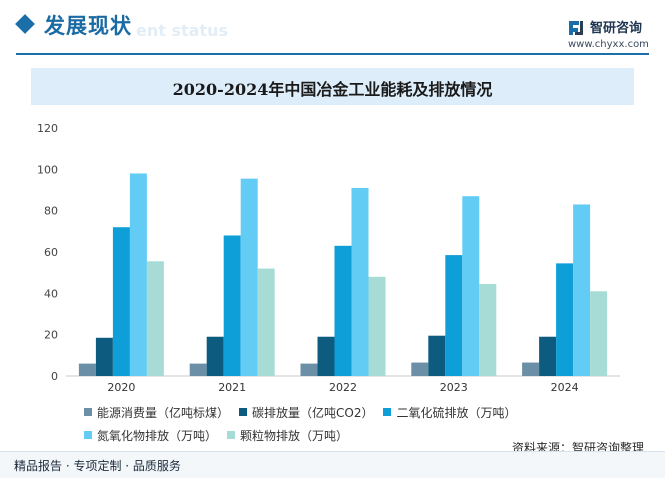  What do you see at coordinates (456, 413) in the screenshot?
I see `legend-label: 二氧化硫排放（万吨）` at bounding box center [456, 413].